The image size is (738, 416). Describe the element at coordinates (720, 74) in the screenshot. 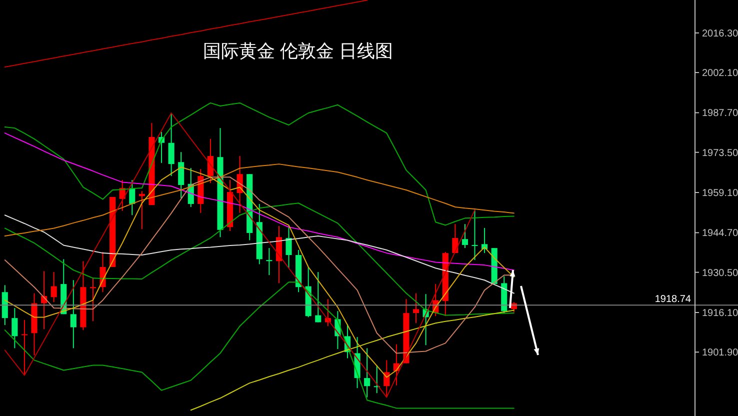

I see `y-tick-label: 2002.10` at that location.